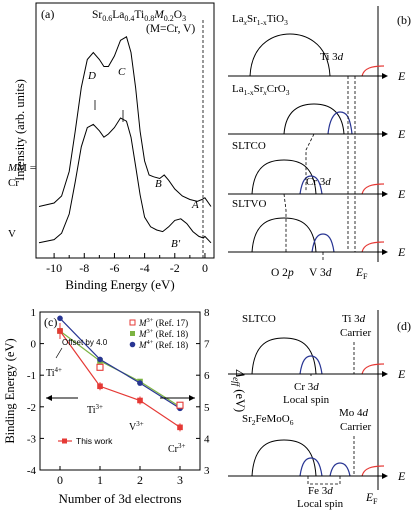 This screenshot has height=513, width=420. I want to click on panel-a-x-tick-label: -8, so click(84, 268).